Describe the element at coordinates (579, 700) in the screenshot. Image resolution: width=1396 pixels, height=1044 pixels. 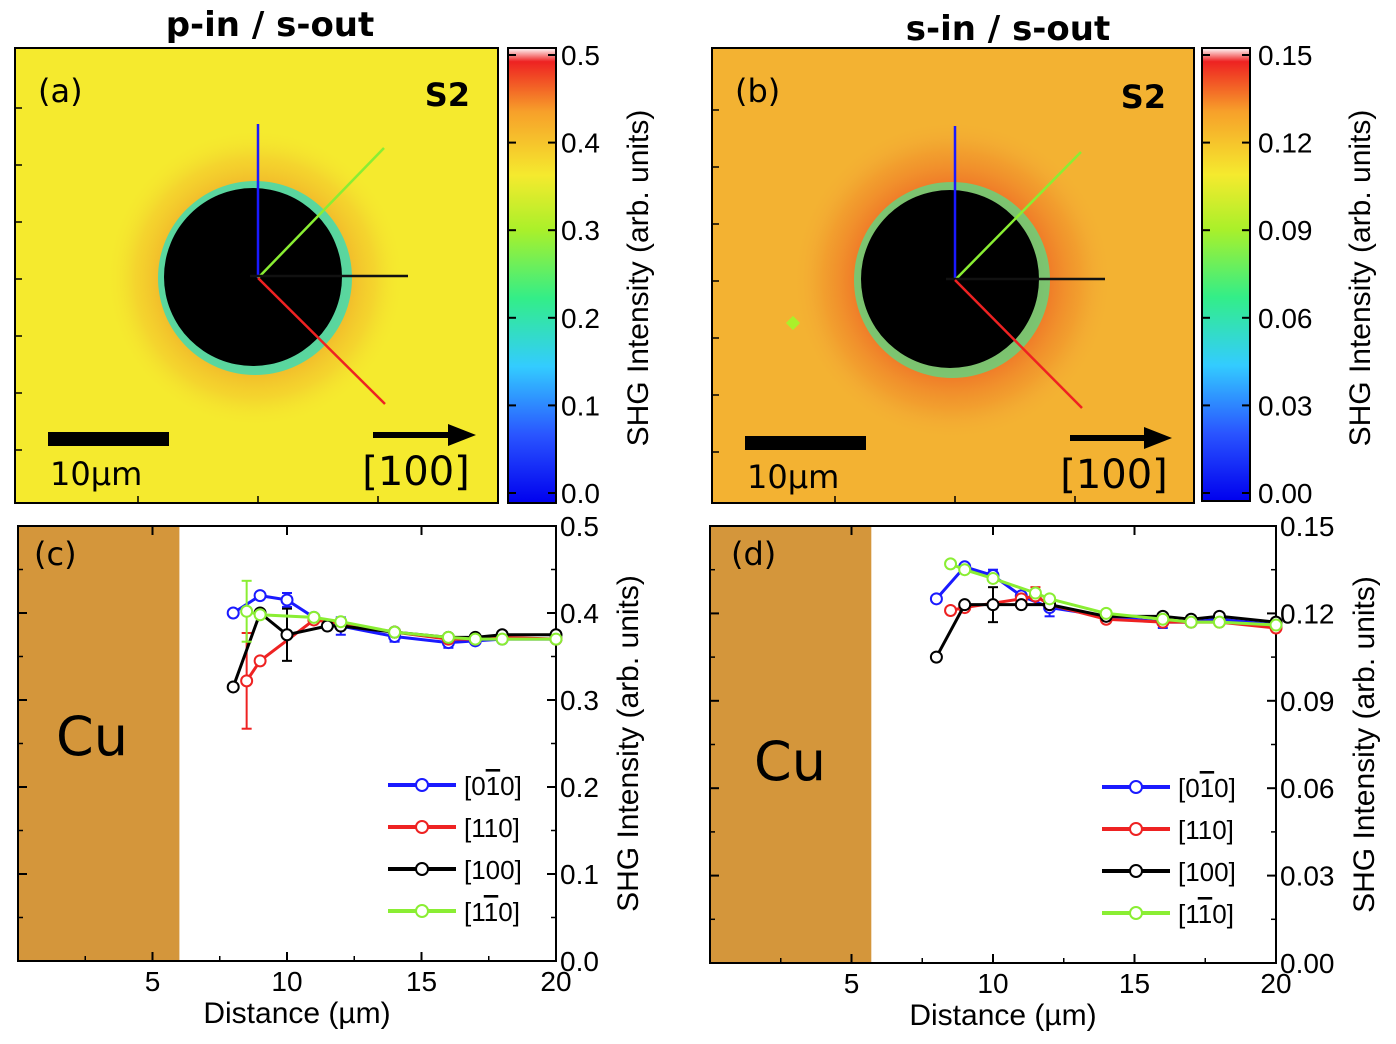
I see `y-tick-label: 0.3` at that location.